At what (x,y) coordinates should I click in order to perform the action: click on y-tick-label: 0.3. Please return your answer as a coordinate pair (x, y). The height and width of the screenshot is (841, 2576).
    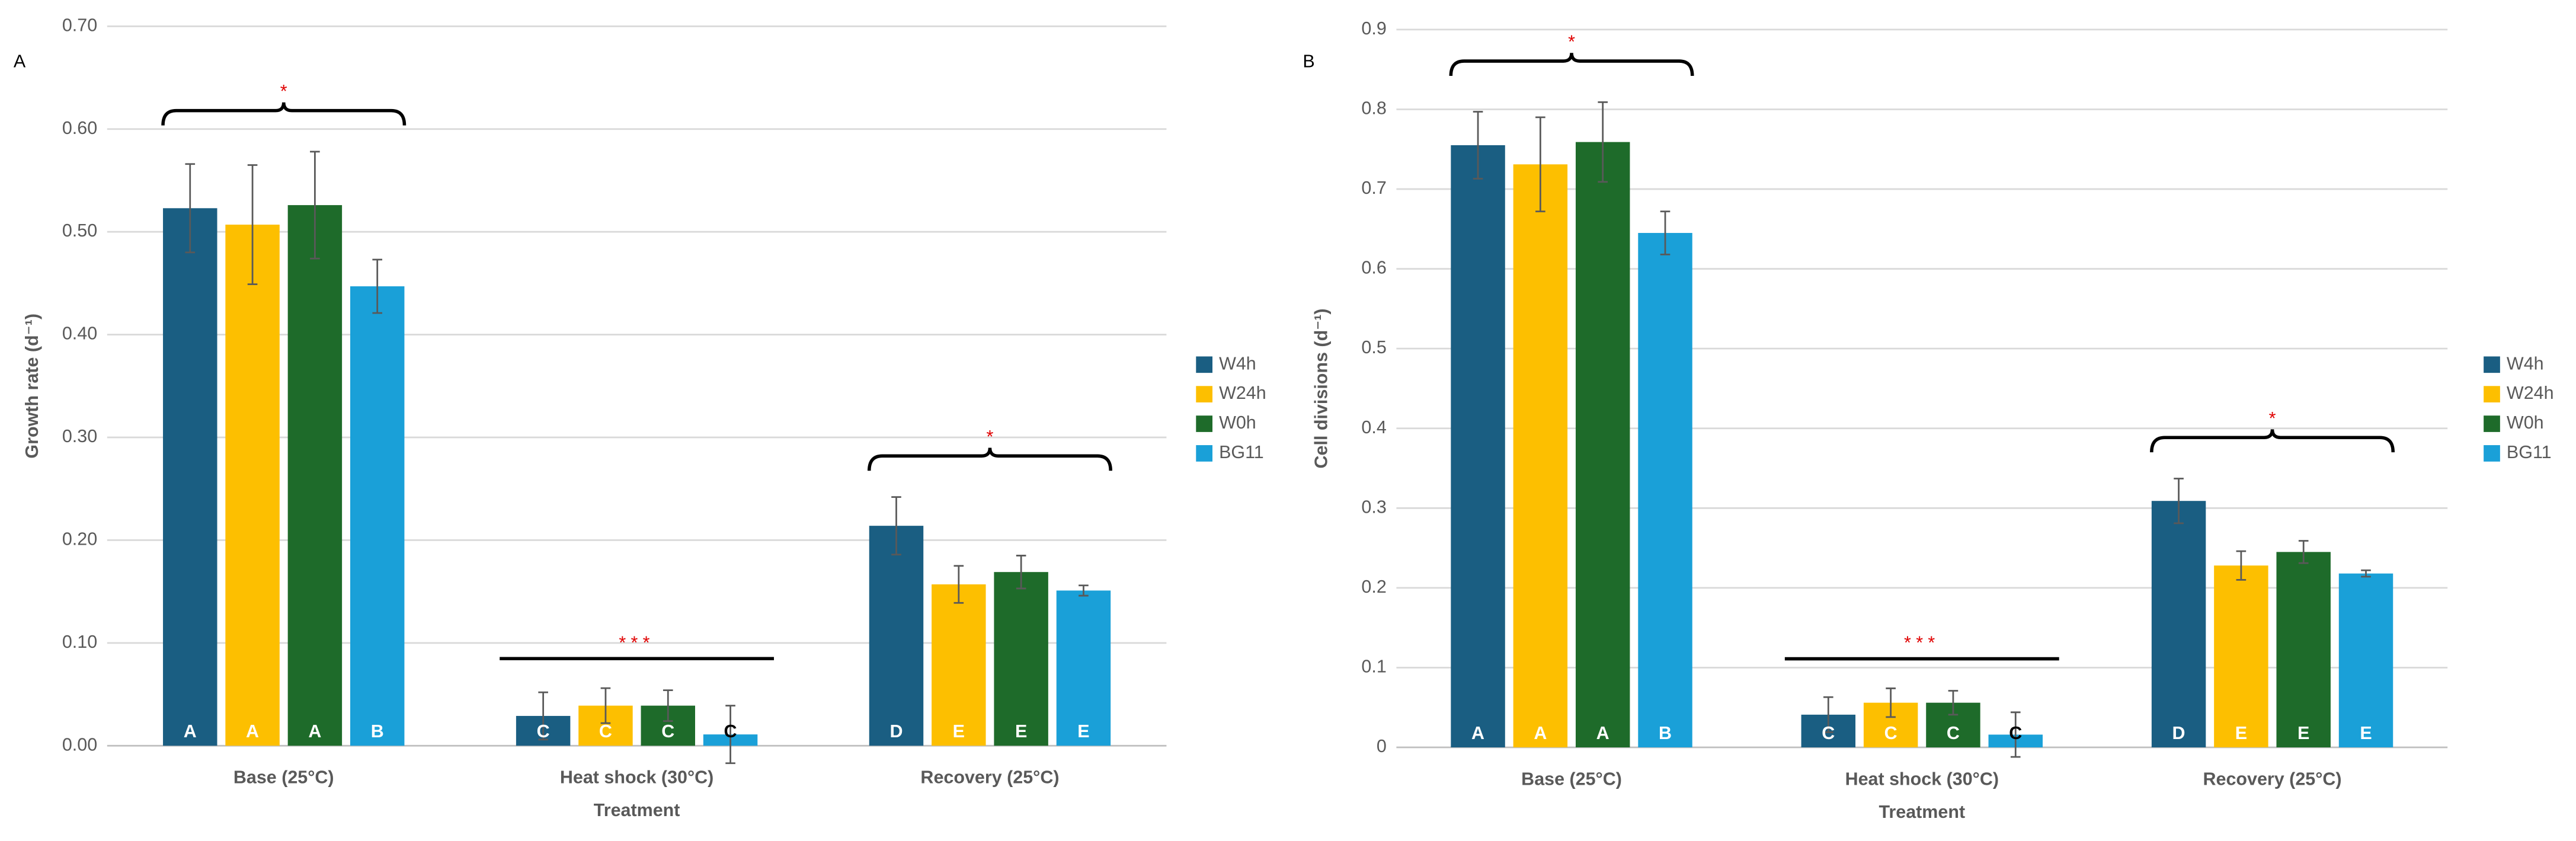
    Looking at the image, I should click on (1373, 507).